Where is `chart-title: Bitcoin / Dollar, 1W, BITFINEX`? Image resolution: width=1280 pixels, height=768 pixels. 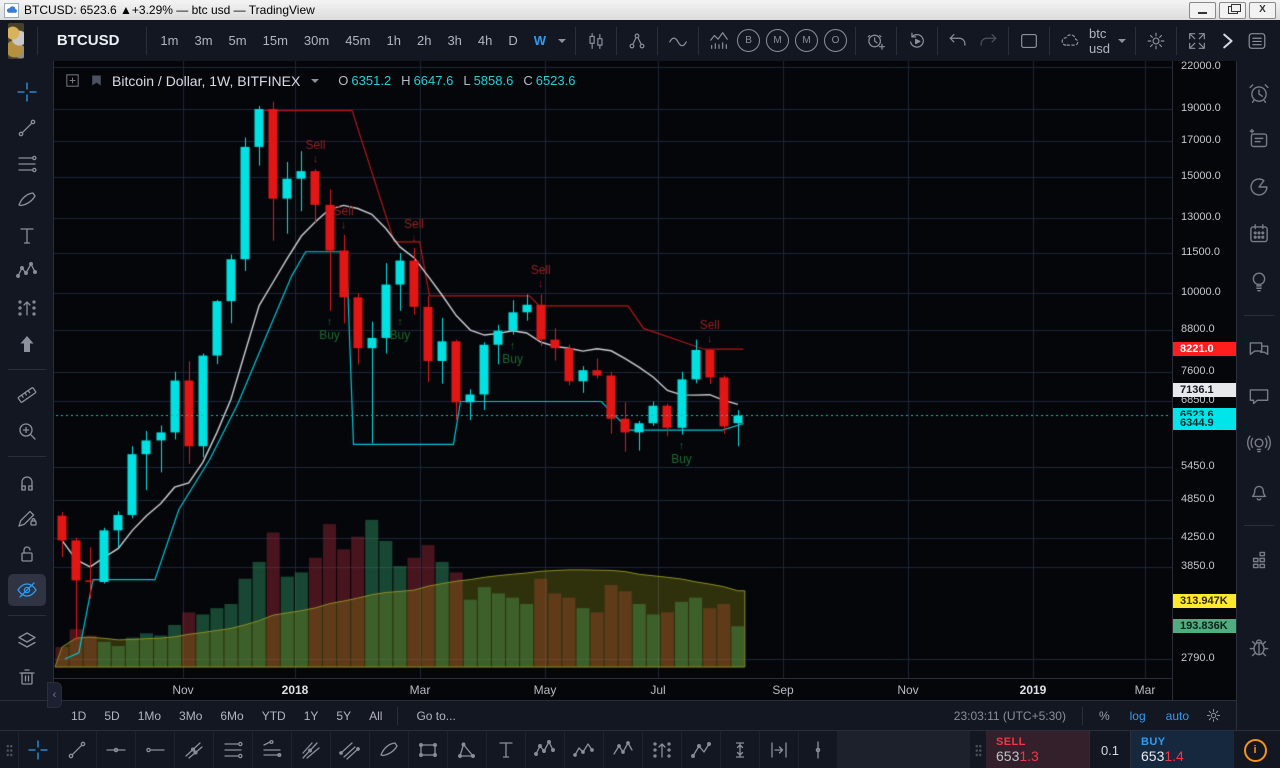
chart-title: Bitcoin / Dollar, 1W, BITFINEX is located at coordinates (206, 80).